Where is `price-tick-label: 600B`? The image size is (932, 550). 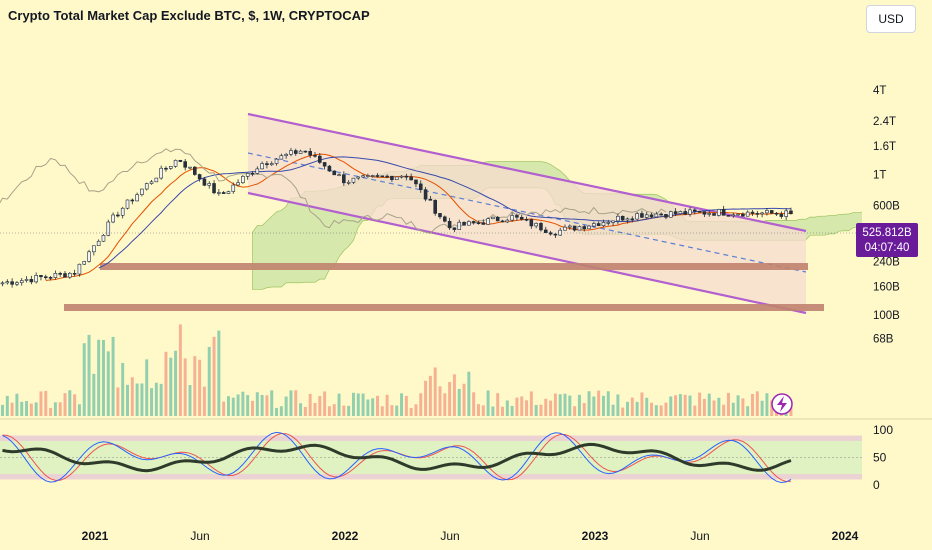
price-tick-label: 600B is located at coordinates (886, 207).